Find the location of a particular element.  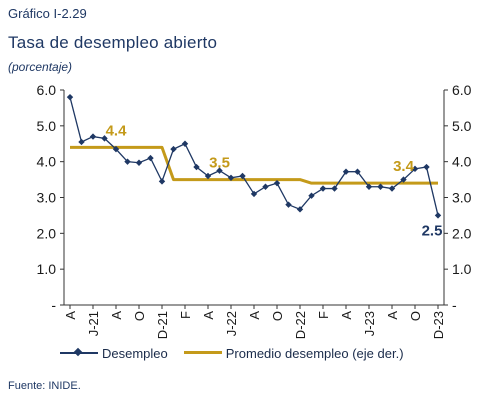

x-tick-label: D-21 is located at coordinates (162, 325).